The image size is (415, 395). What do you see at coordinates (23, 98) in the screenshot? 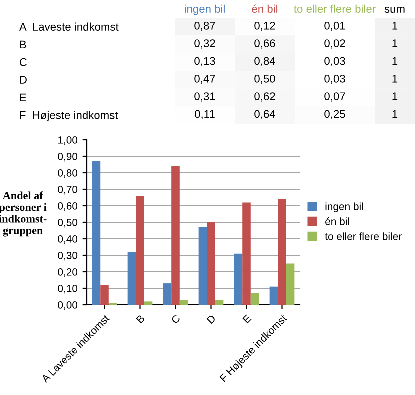
I see `y-tick-label: E` at bounding box center [23, 98].